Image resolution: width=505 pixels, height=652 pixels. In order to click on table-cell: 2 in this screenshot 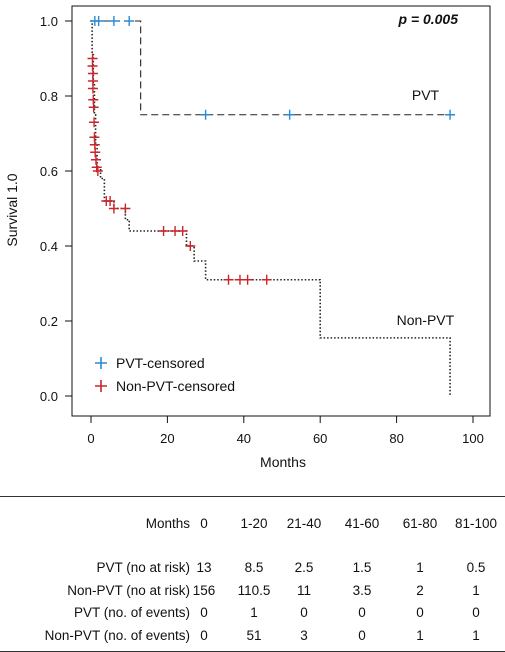, I will do `click(420, 590)`.